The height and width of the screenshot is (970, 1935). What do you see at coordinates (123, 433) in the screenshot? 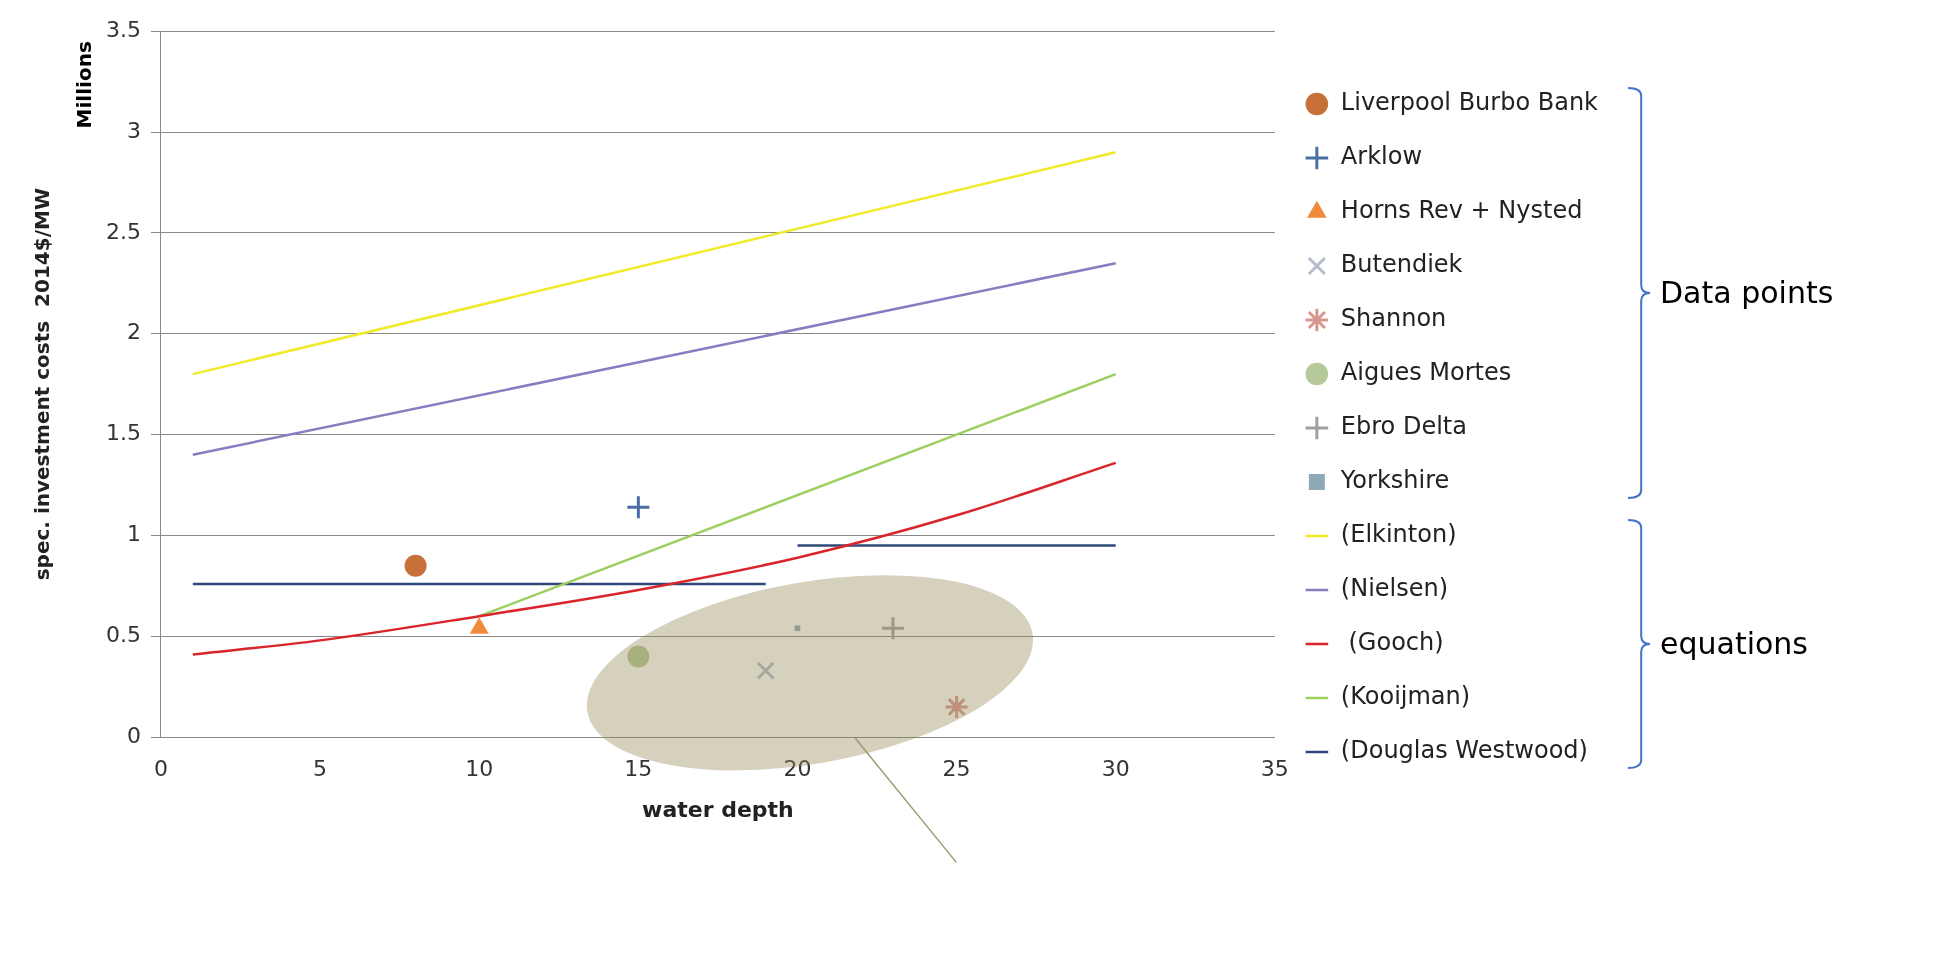
I see `y-tick-label: 1.5` at bounding box center [123, 433].